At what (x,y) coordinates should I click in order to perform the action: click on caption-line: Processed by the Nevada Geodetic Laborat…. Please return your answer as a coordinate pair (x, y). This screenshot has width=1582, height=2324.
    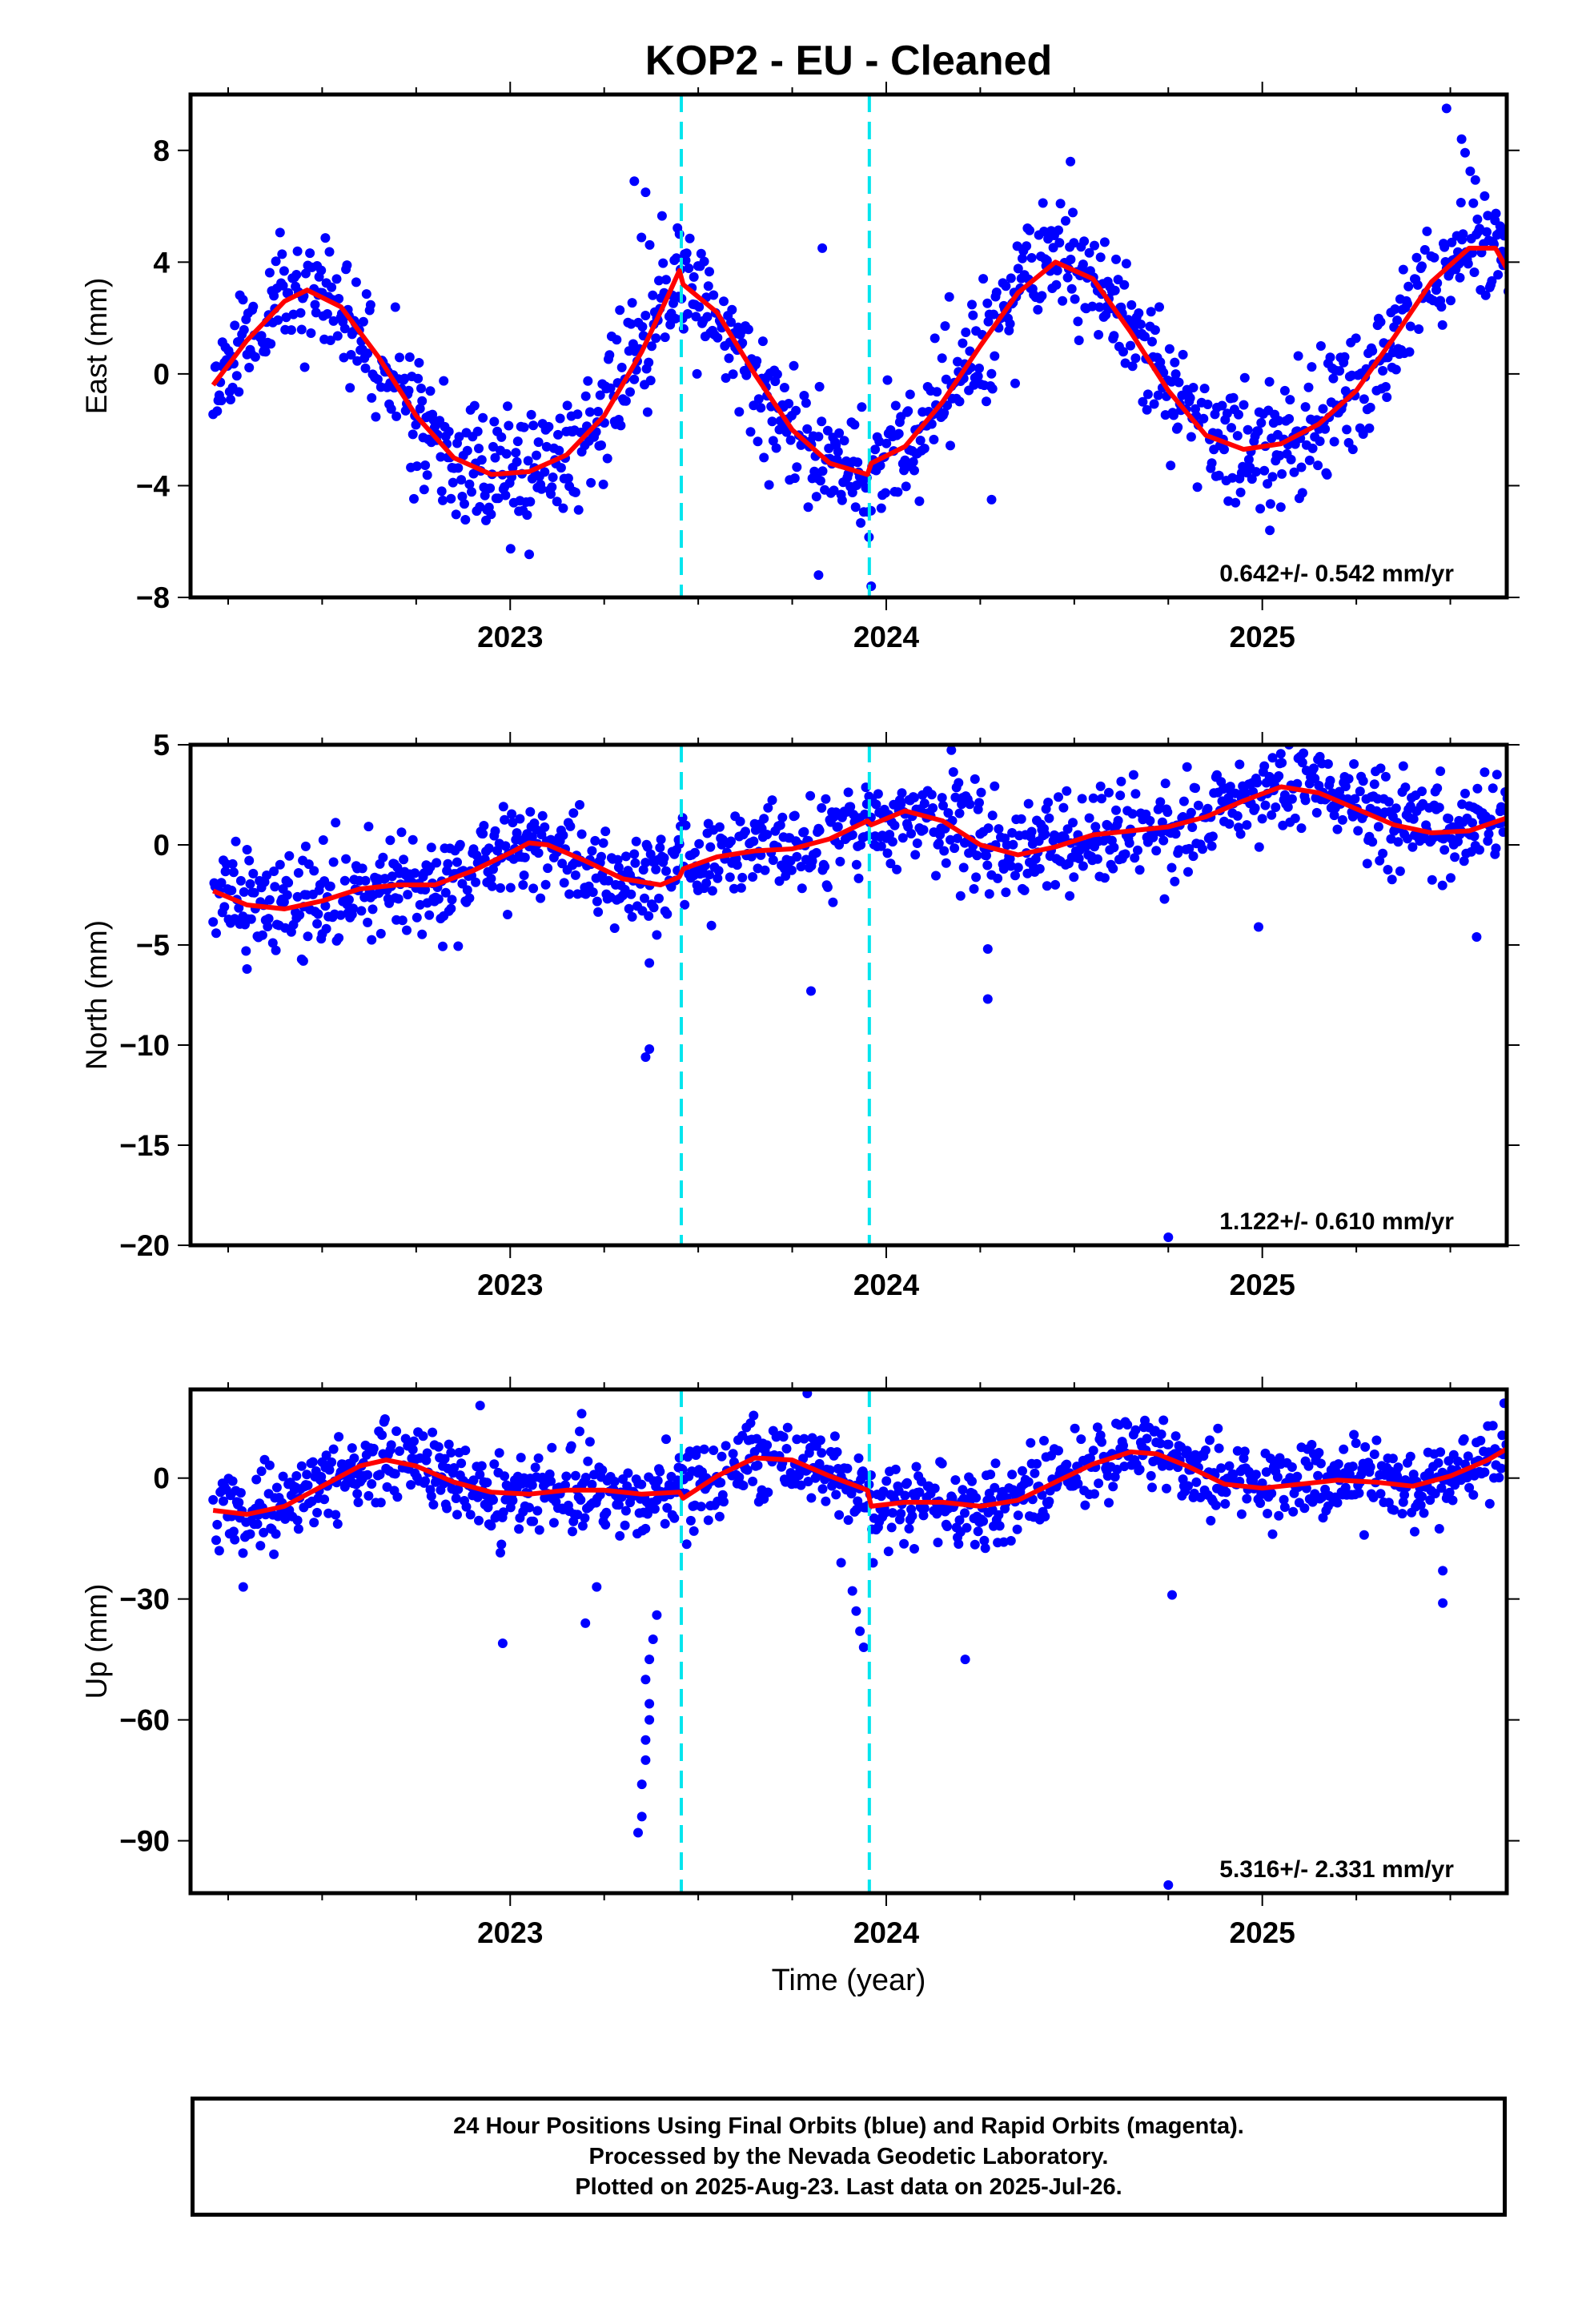
    Looking at the image, I should click on (848, 2156).